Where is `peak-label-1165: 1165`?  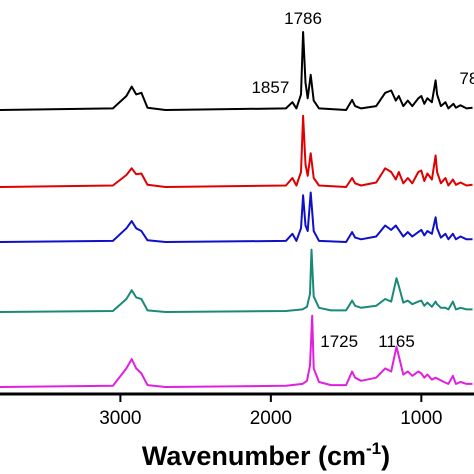
peak-label-1165: 1165 is located at coordinates (396, 341).